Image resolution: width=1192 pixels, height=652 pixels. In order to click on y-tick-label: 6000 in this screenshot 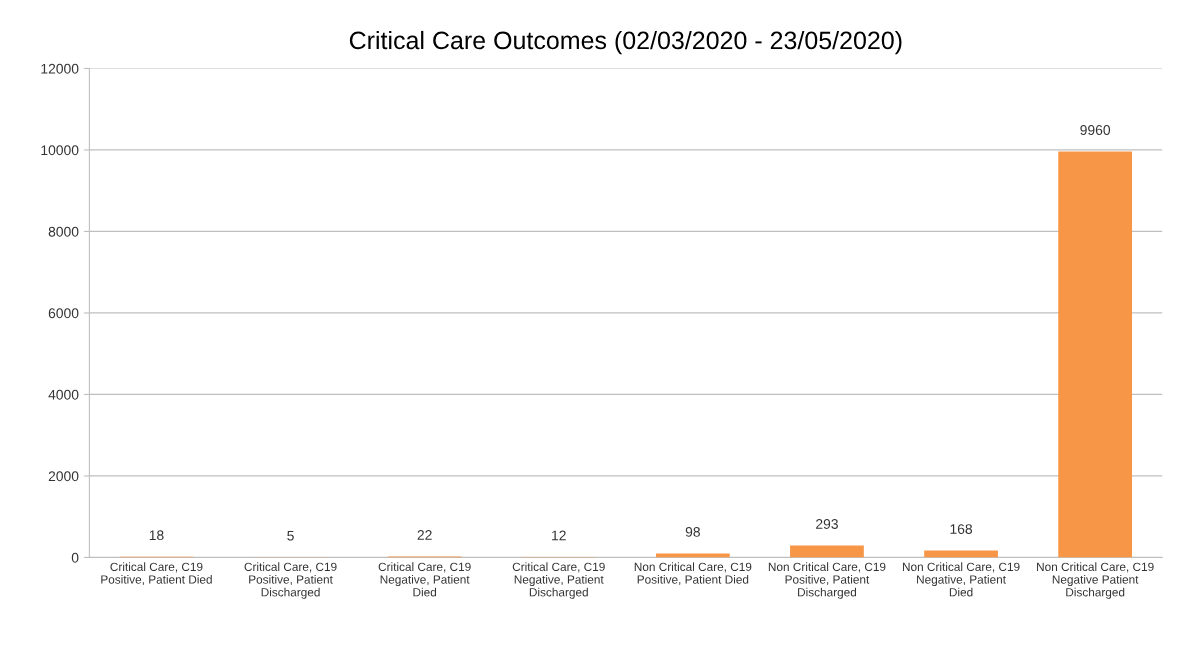, I will do `click(63, 313)`.